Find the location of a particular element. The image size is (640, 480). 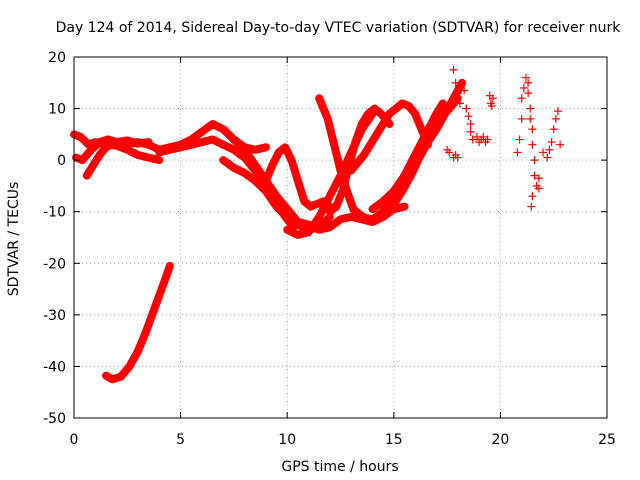

x-tick-label: 0 is located at coordinates (74, 440).